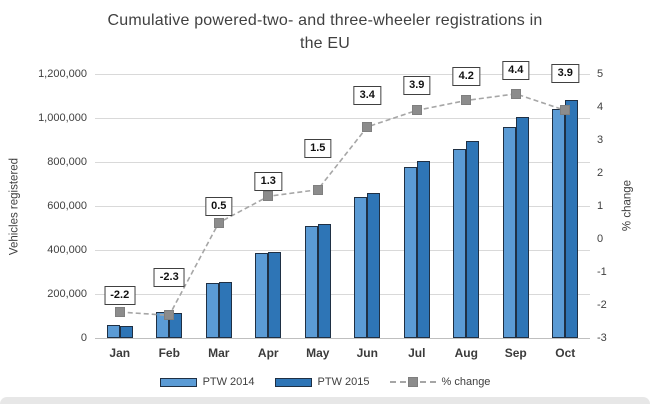 The height and width of the screenshot is (404, 650). What do you see at coordinates (602, 271) in the screenshot?
I see `y-right-tick-label: -1` at bounding box center [602, 271].